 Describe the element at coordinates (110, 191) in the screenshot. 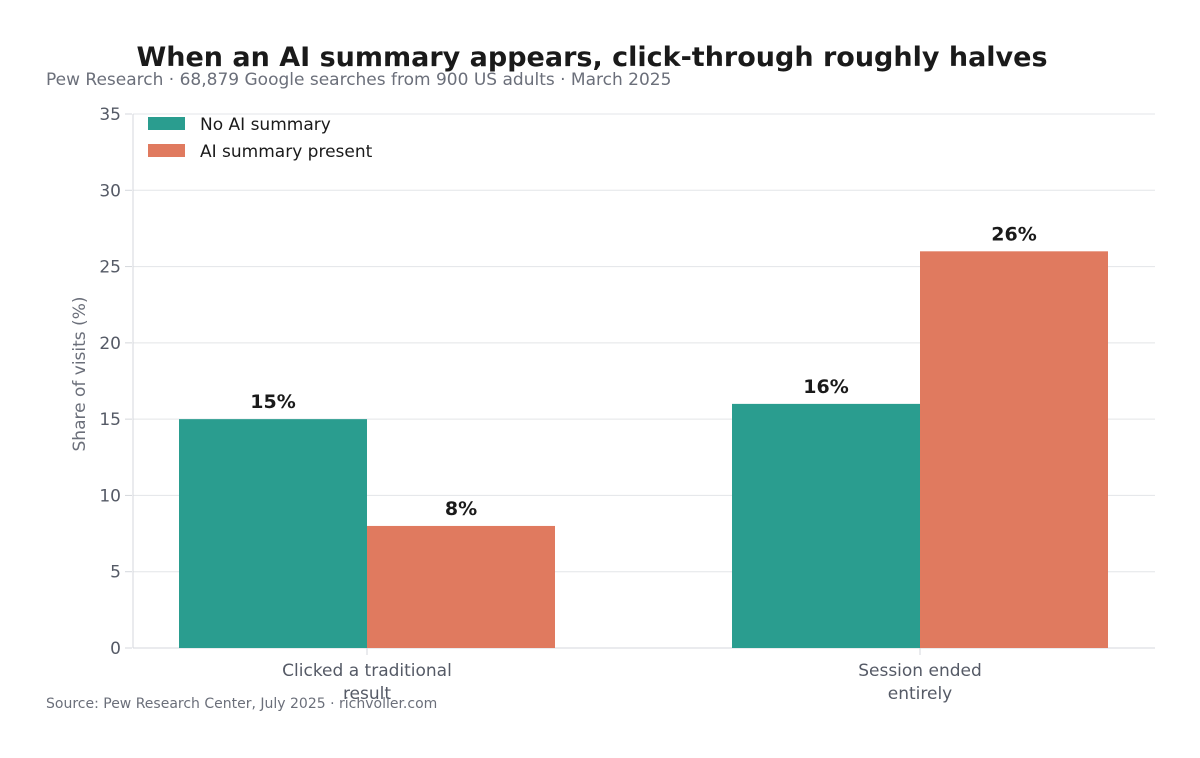

I see `y-tick-label: 30` at that location.